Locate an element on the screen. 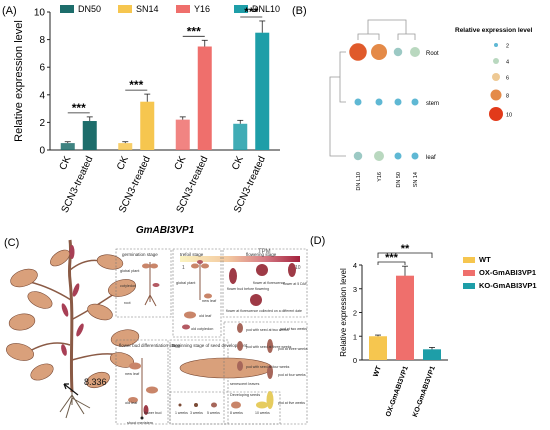  significance-label-d: ** is located at coordinates (405, 249).